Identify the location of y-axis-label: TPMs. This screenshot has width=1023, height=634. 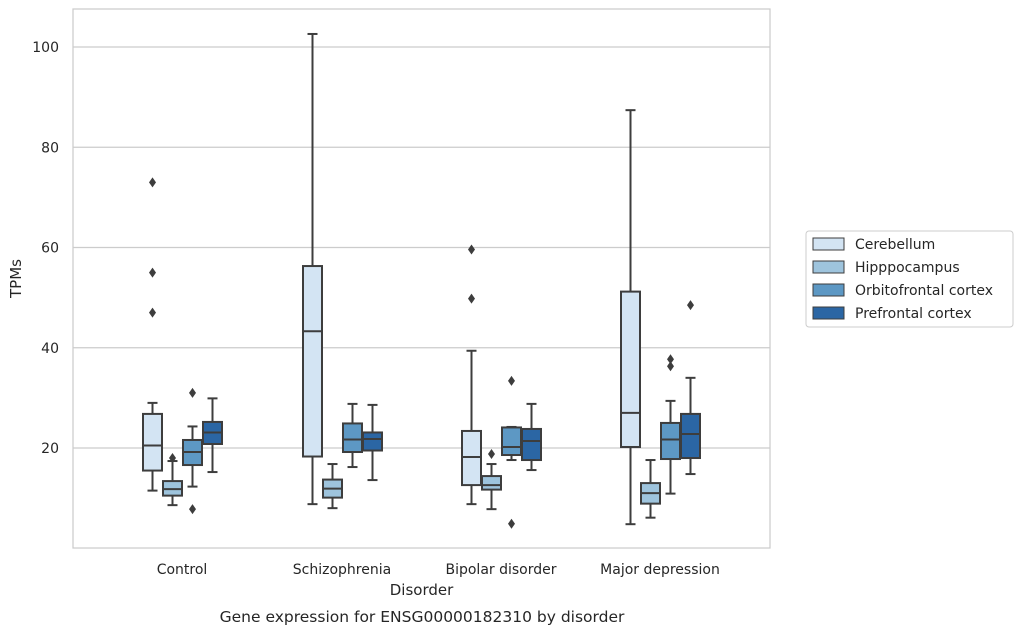
(16, 279).